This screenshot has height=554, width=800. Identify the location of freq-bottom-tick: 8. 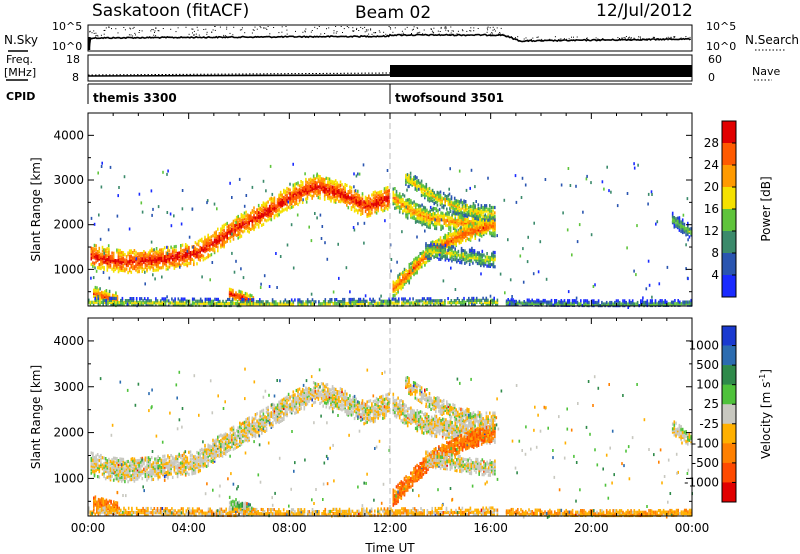
(75, 77).